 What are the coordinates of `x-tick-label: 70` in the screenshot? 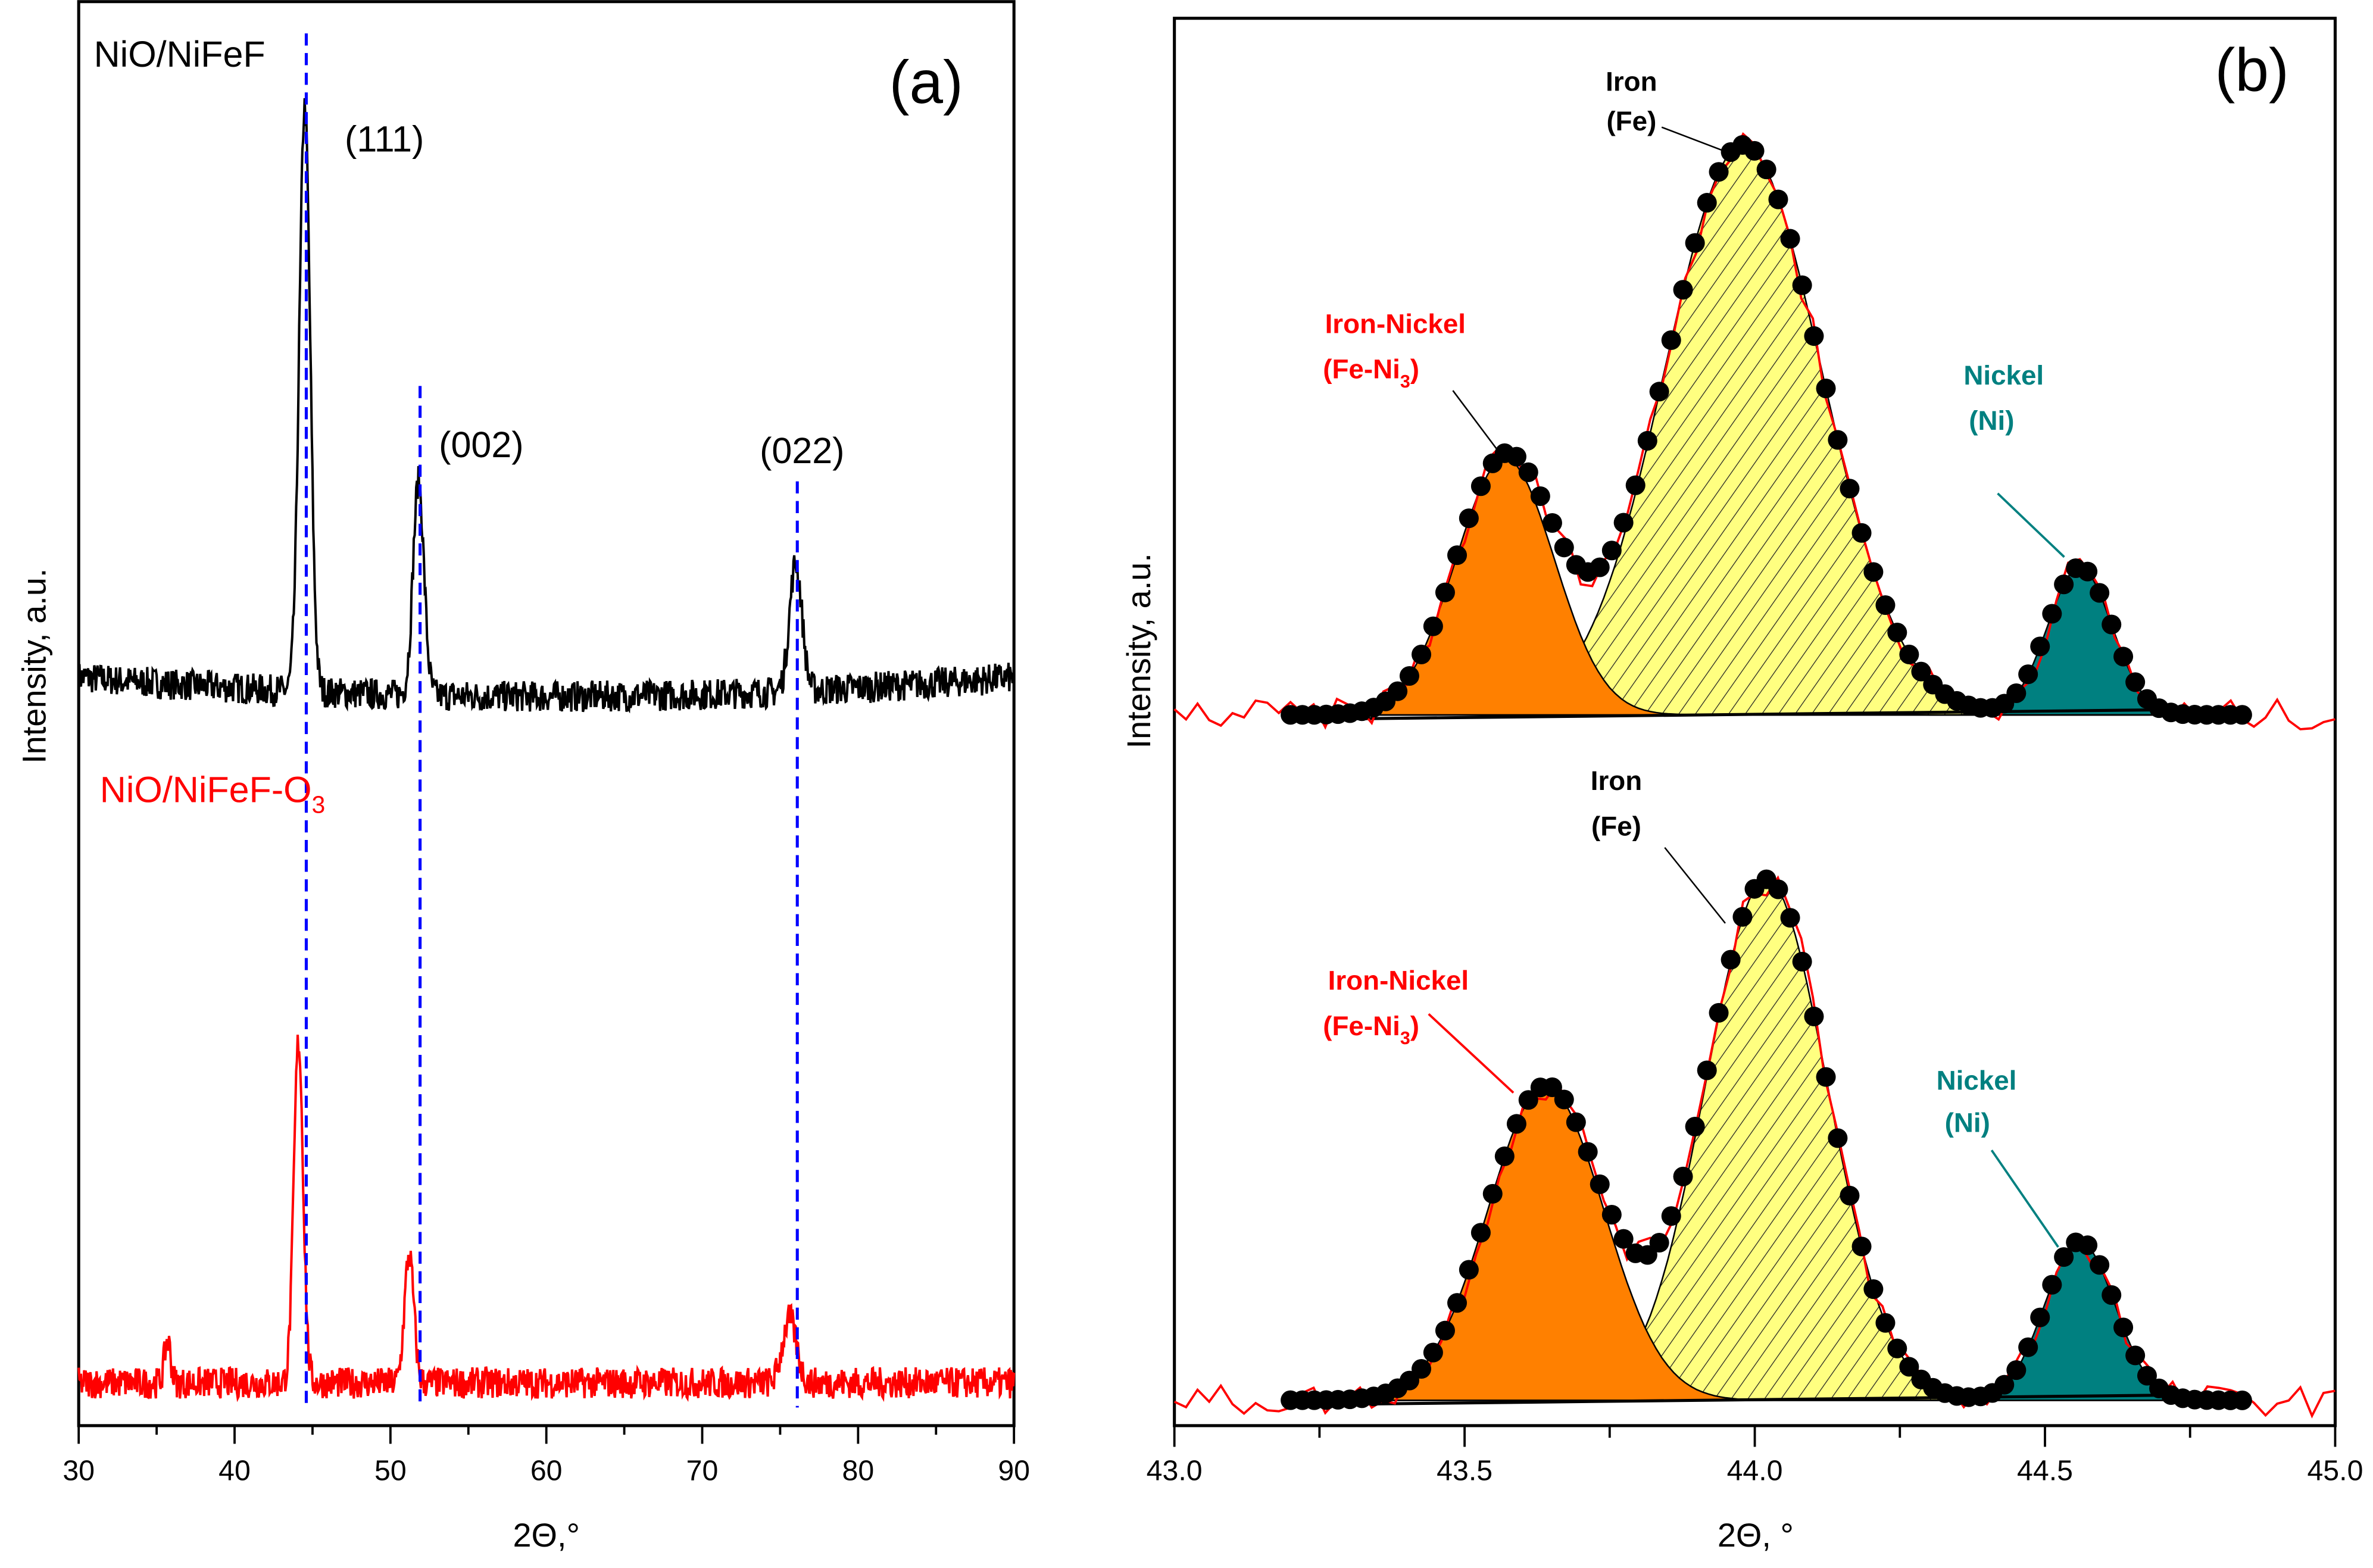 It's located at (702, 1470).